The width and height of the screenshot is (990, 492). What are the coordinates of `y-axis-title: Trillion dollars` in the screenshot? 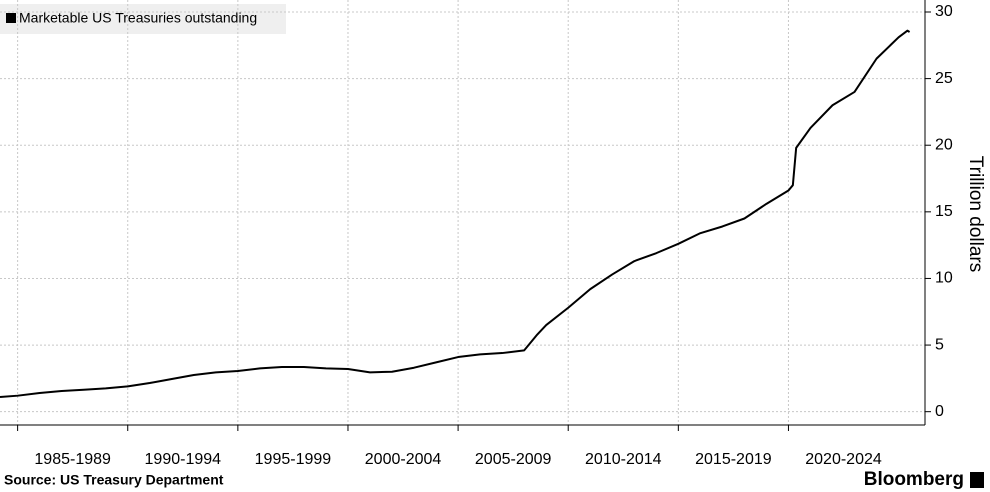 It's located at (975, 214).